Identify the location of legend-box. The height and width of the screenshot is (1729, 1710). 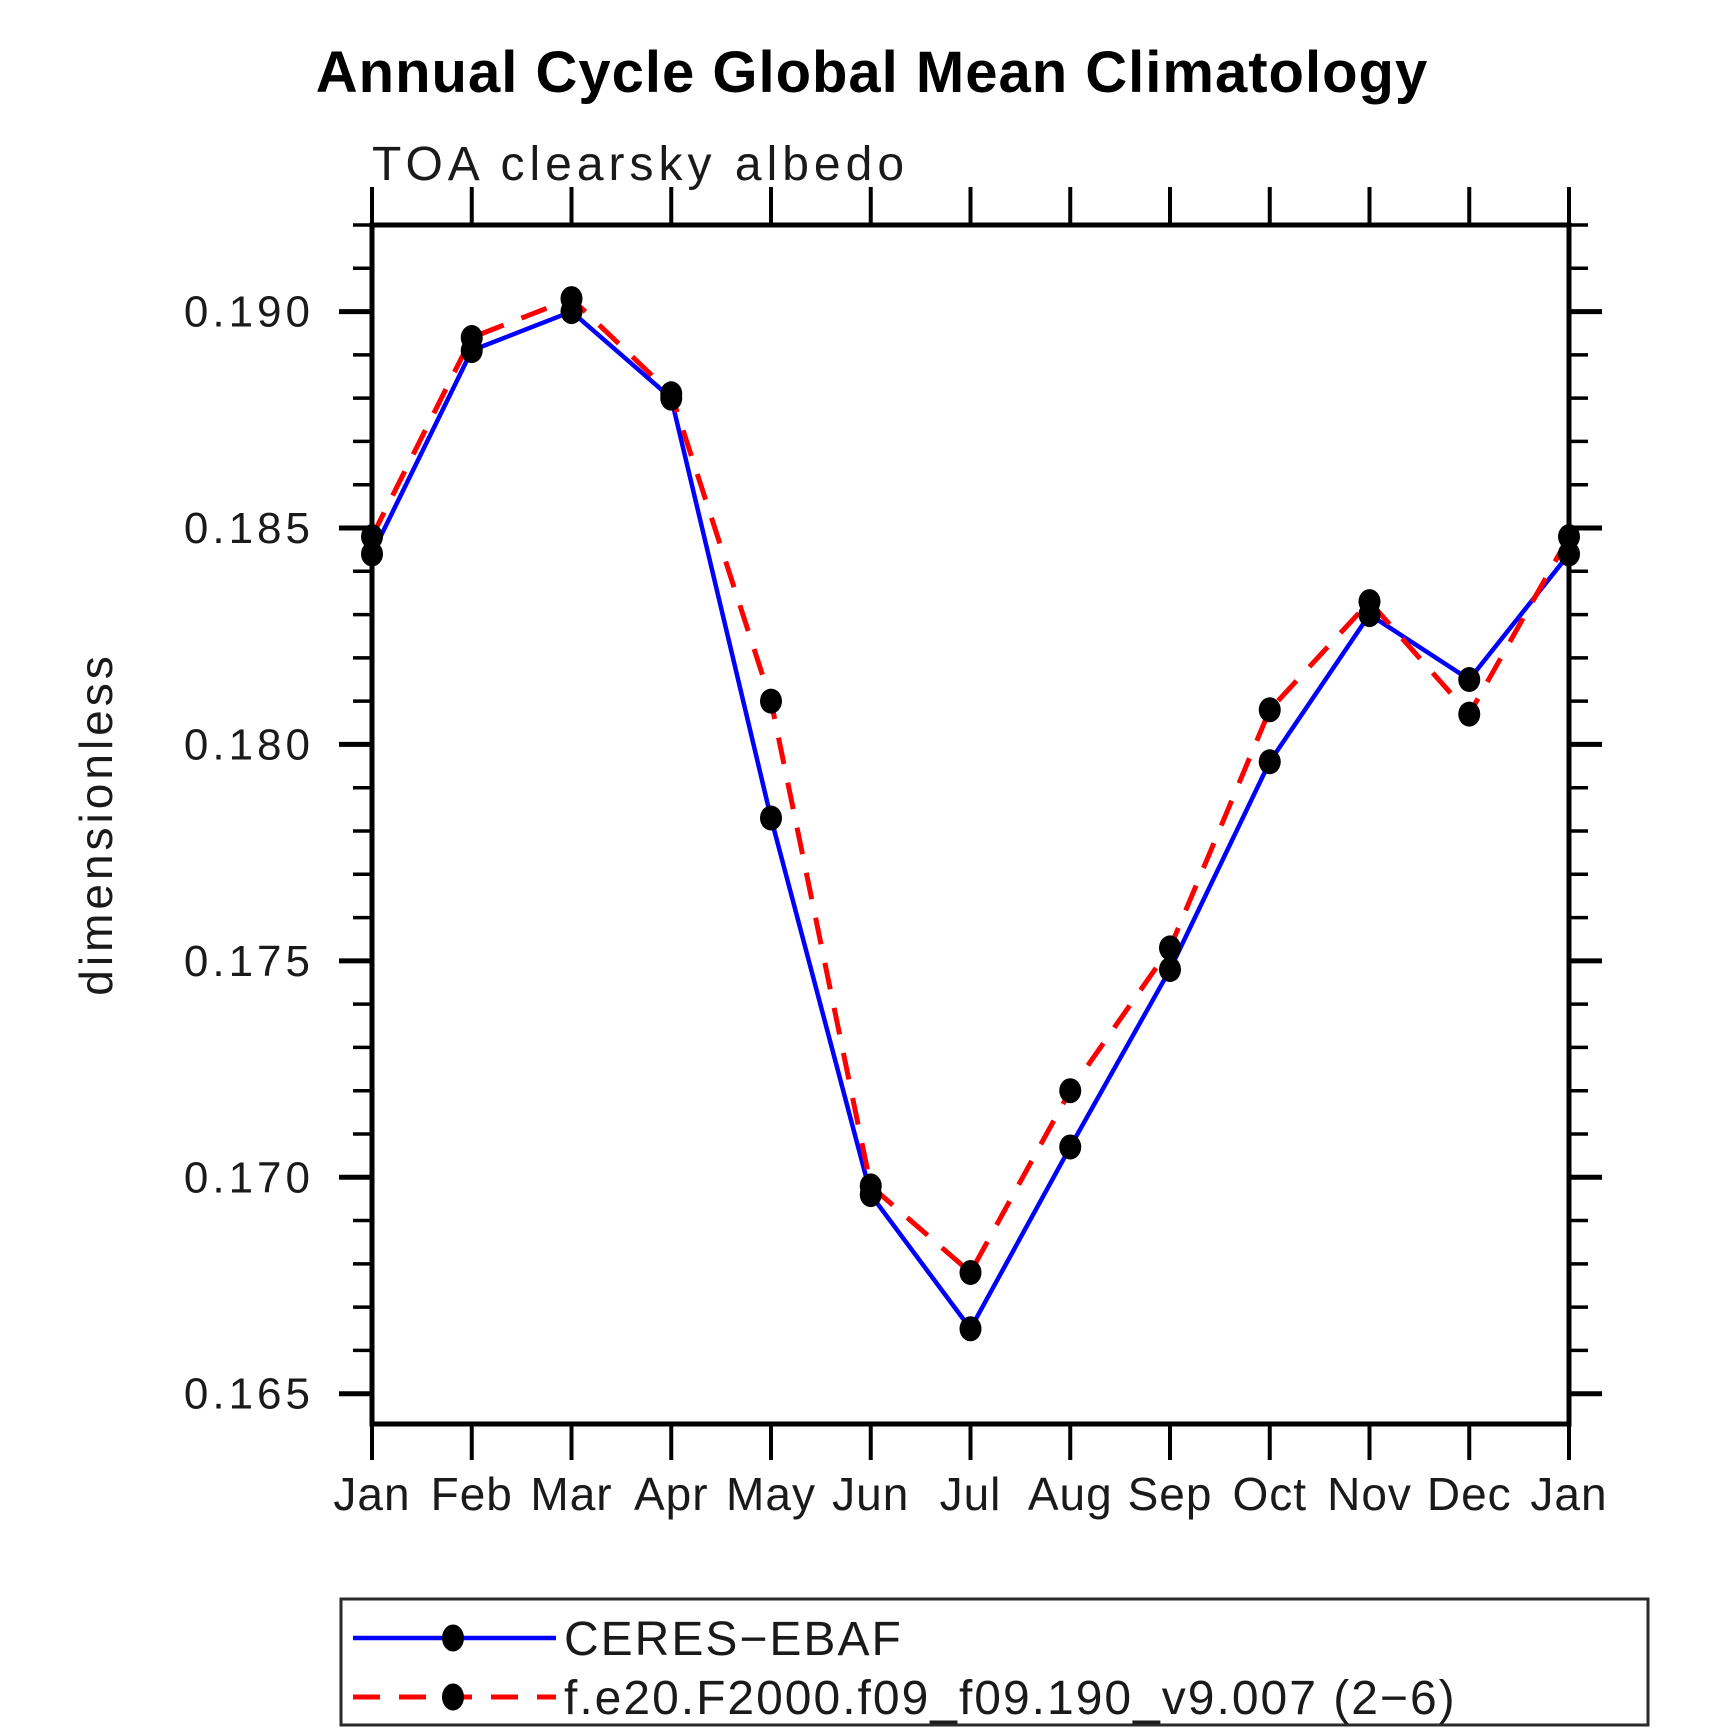
(994, 1662).